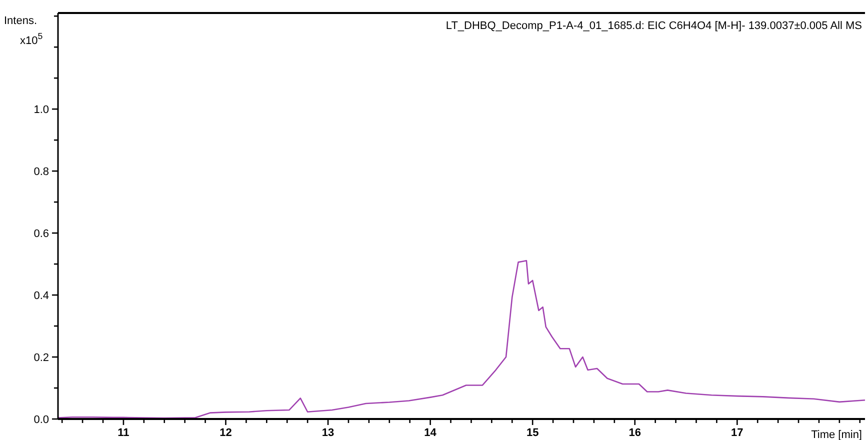  What do you see at coordinates (836, 434) in the screenshot?
I see `x-axis-title: Time [min]` at bounding box center [836, 434].